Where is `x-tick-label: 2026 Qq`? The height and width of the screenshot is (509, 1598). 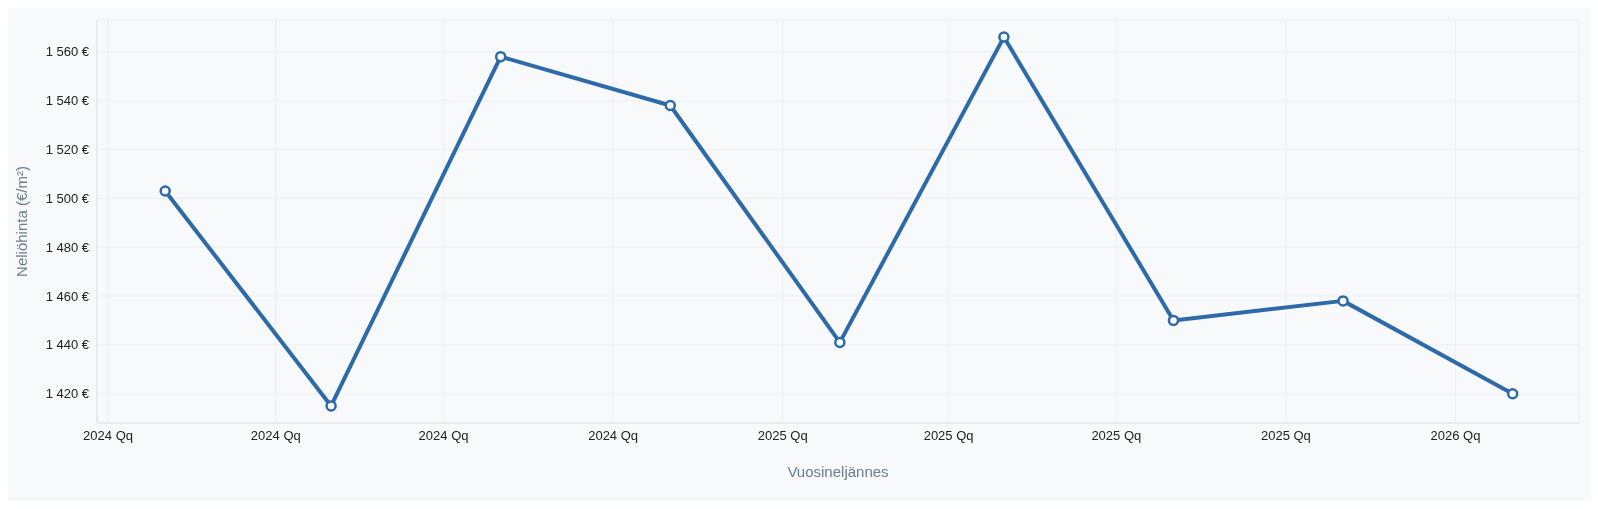
x-tick-label: 2026 Qq is located at coordinates (1455, 436).